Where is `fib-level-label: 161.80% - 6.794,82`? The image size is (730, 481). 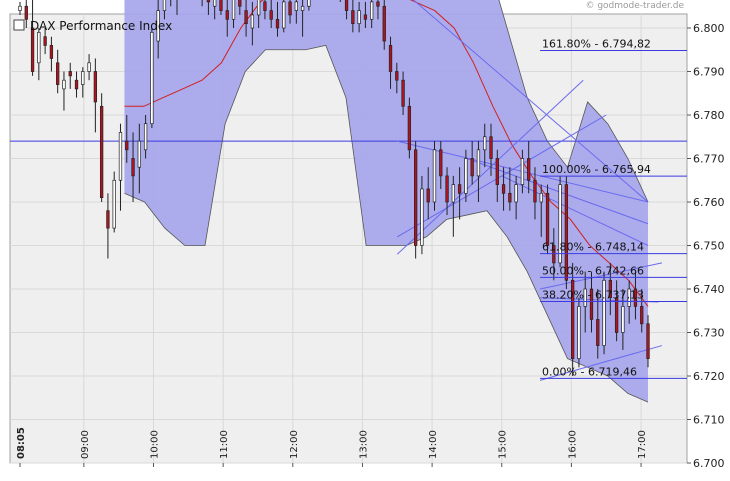
fib-level-label: 161.80% - 6.794,82 is located at coordinates (596, 44).